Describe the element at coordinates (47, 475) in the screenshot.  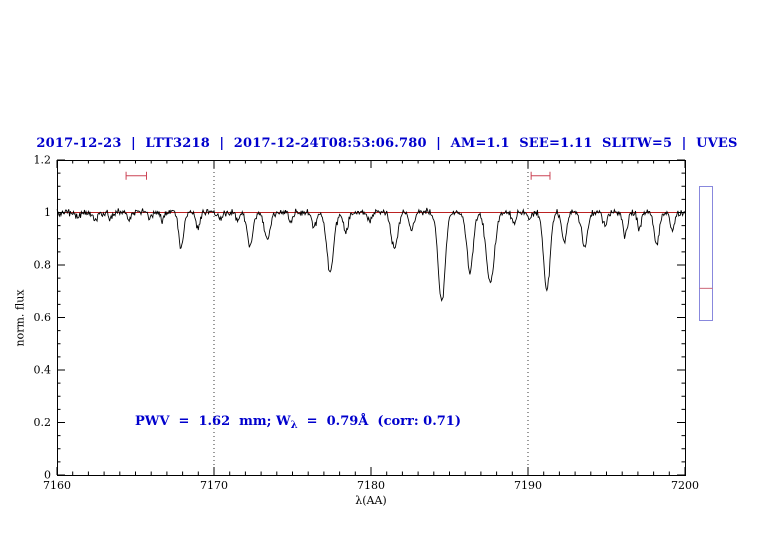
I see `y-tick-label: 0` at that location.